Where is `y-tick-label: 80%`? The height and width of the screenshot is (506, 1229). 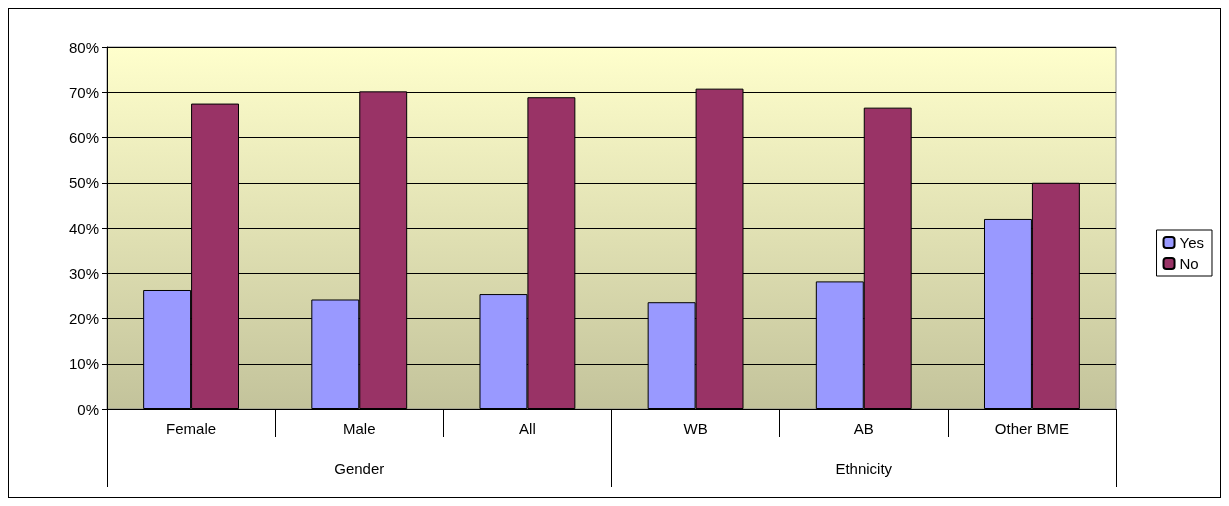 y-tick-label: 80% is located at coordinates (83, 47).